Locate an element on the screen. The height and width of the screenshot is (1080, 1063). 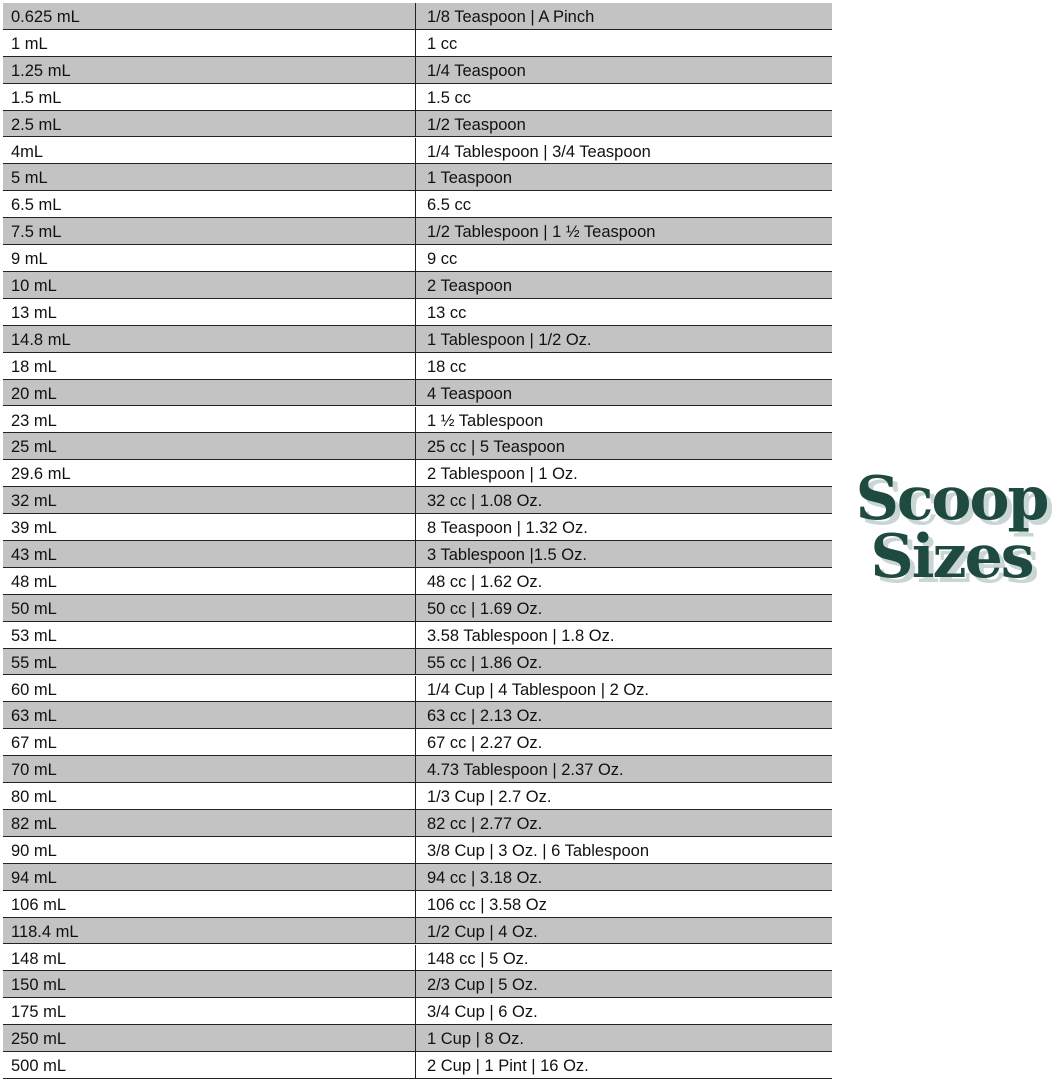
table-row: 63 mL 63 cc | 2.13 Oz. is located at coordinates (417, 716).